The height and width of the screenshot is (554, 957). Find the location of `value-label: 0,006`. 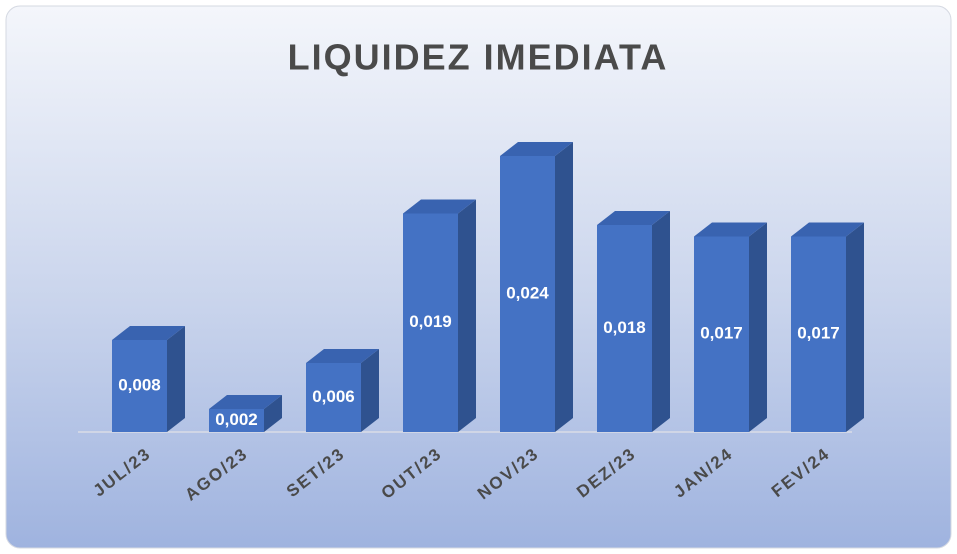

value-label: 0,006 is located at coordinates (333, 396).